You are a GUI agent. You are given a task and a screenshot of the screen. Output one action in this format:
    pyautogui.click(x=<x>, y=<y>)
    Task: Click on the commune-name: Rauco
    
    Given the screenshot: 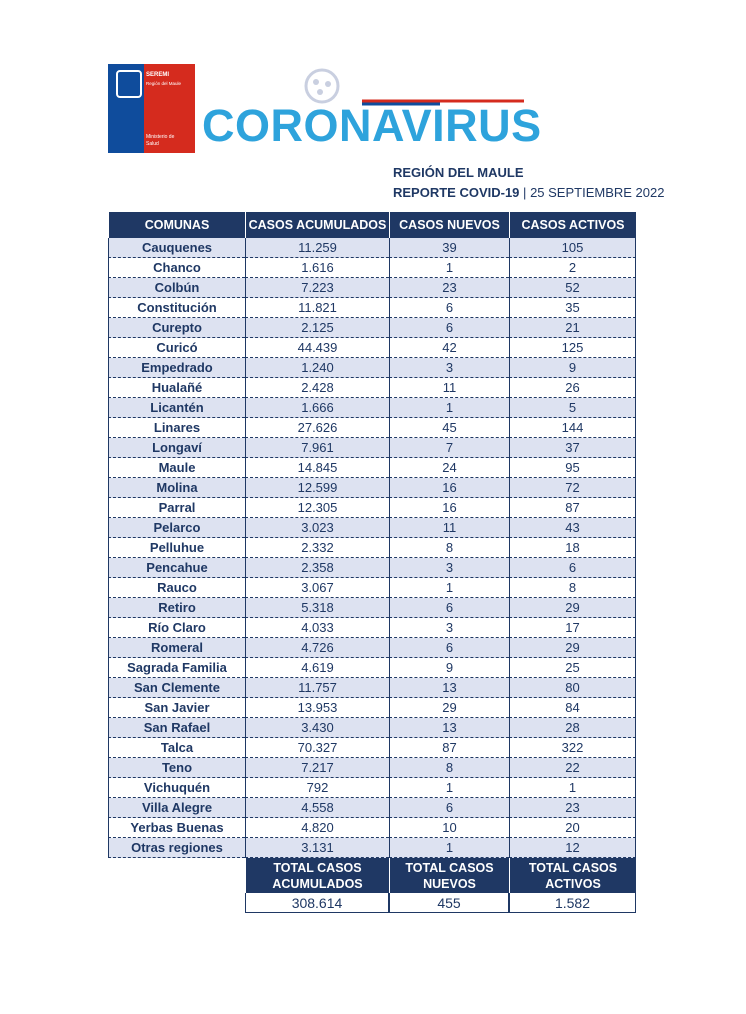 What is the action you would take?
    pyautogui.click(x=176, y=588)
    